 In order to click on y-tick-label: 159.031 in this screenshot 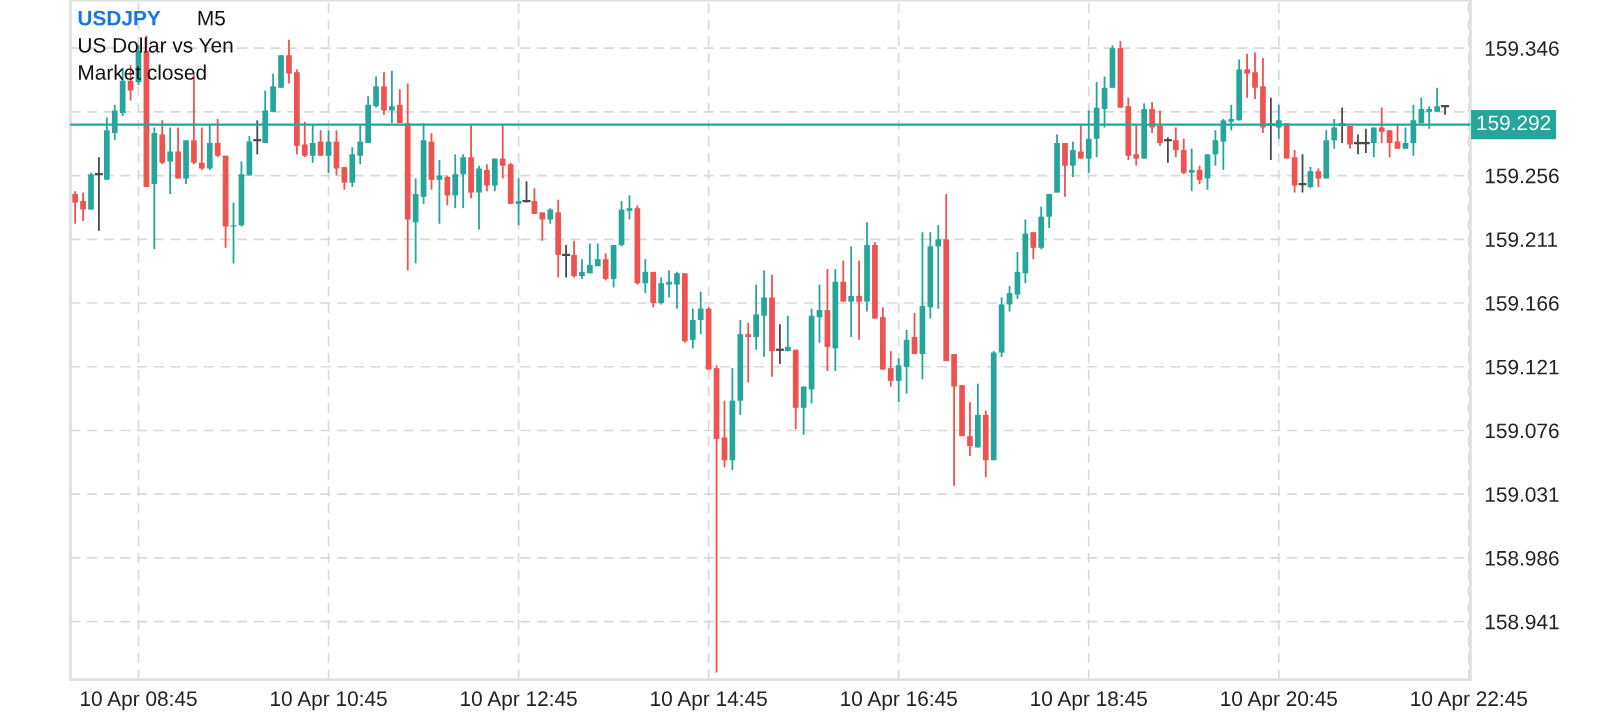, I will do `click(1522, 494)`.